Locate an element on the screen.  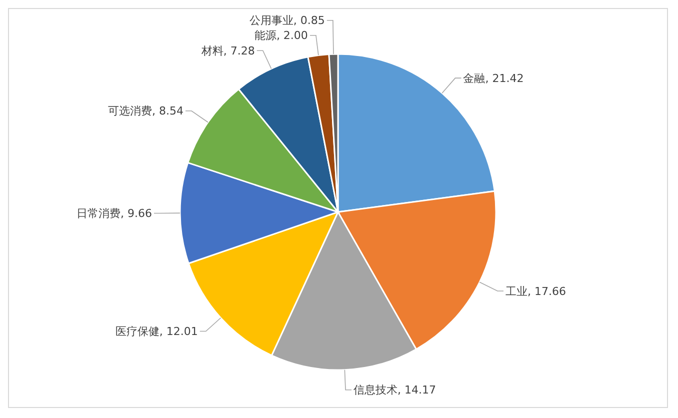
slice-label: 信息技术, 14.17 is located at coordinates (395, 390).